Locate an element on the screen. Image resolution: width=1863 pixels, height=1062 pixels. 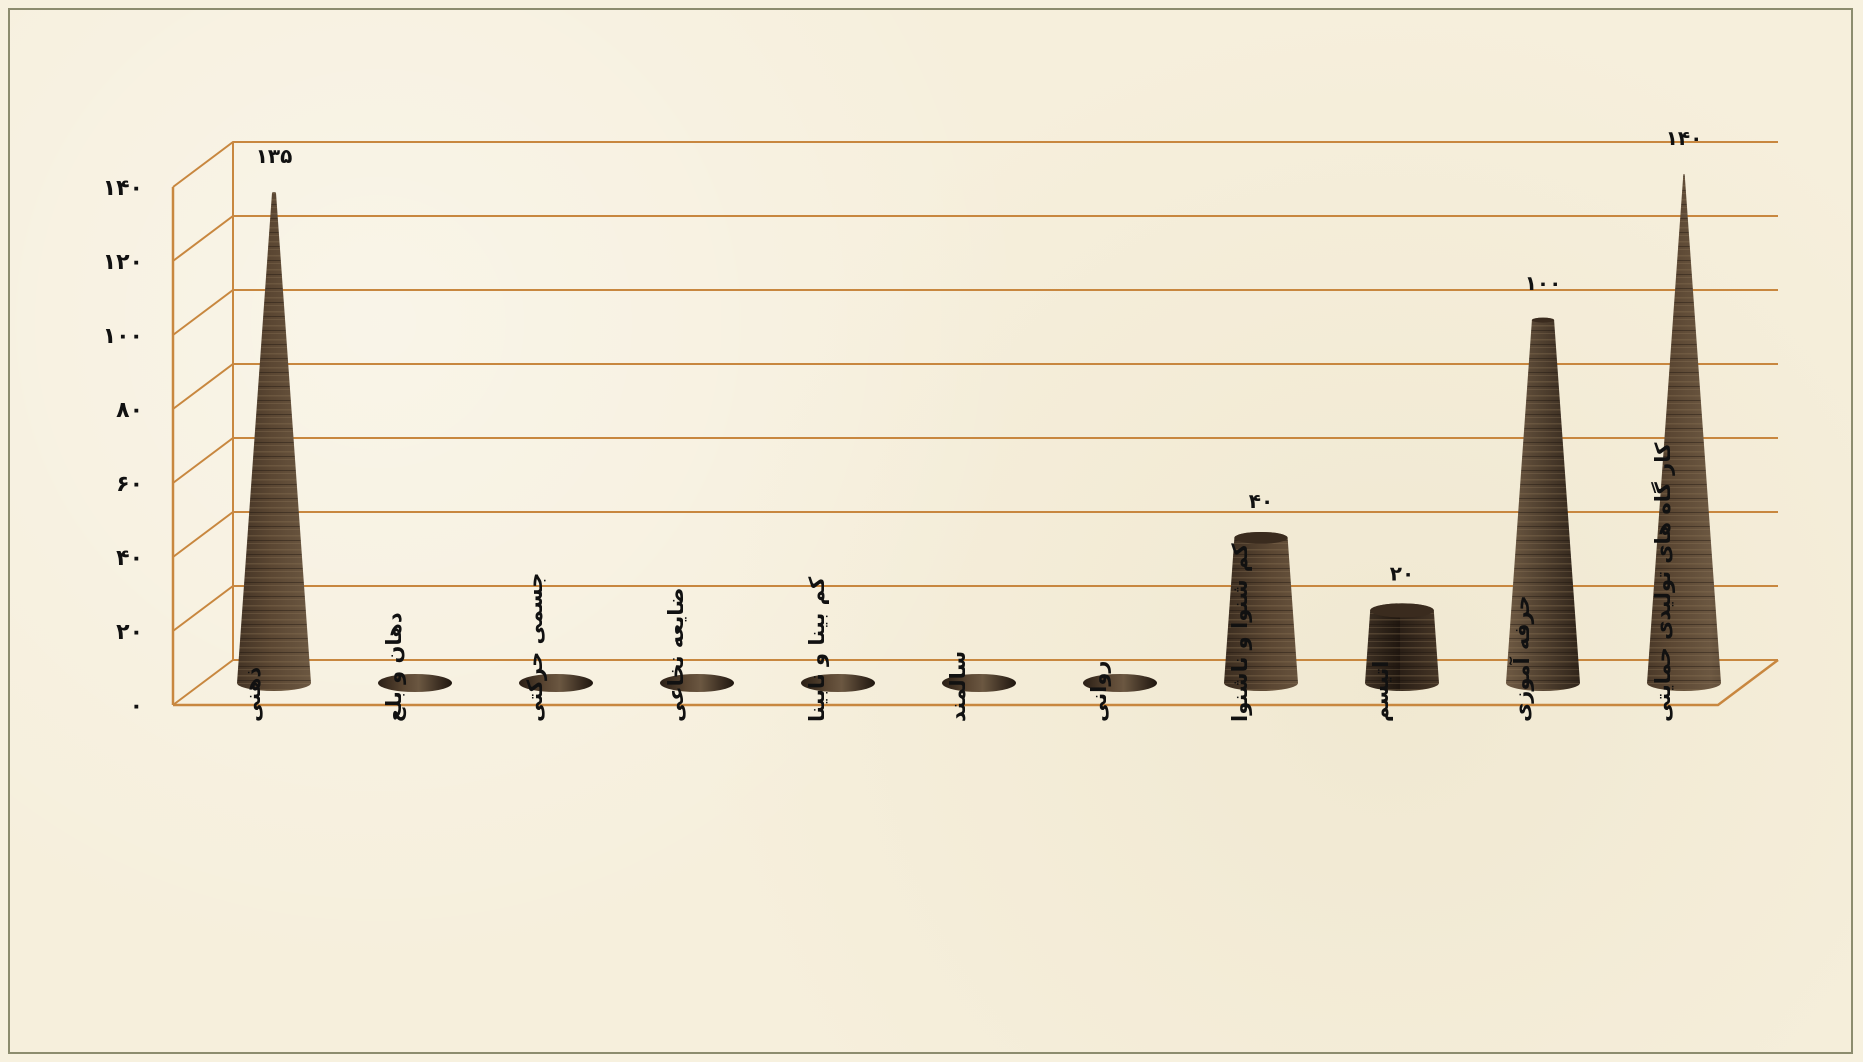
x-tick-label: جسمی حرکتی is located at coordinates (535, 647).